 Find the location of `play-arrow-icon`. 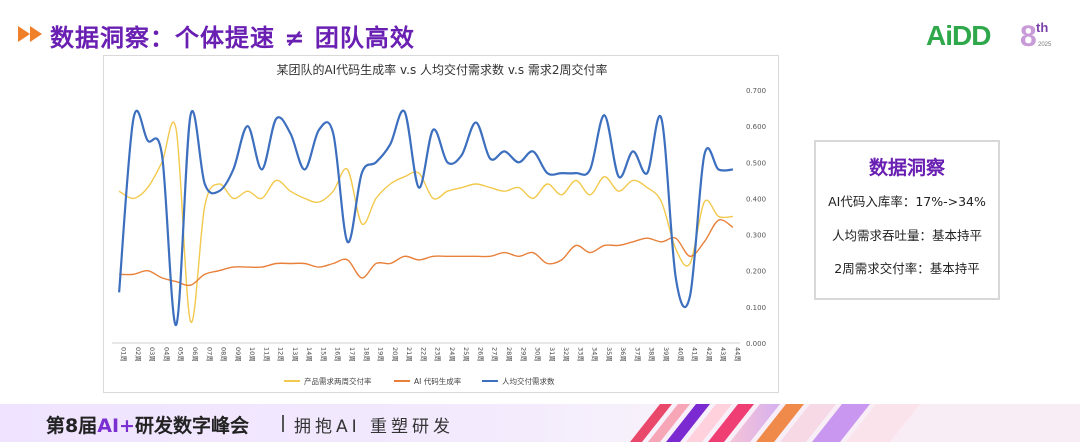

play-arrow-icon is located at coordinates (30, 34).